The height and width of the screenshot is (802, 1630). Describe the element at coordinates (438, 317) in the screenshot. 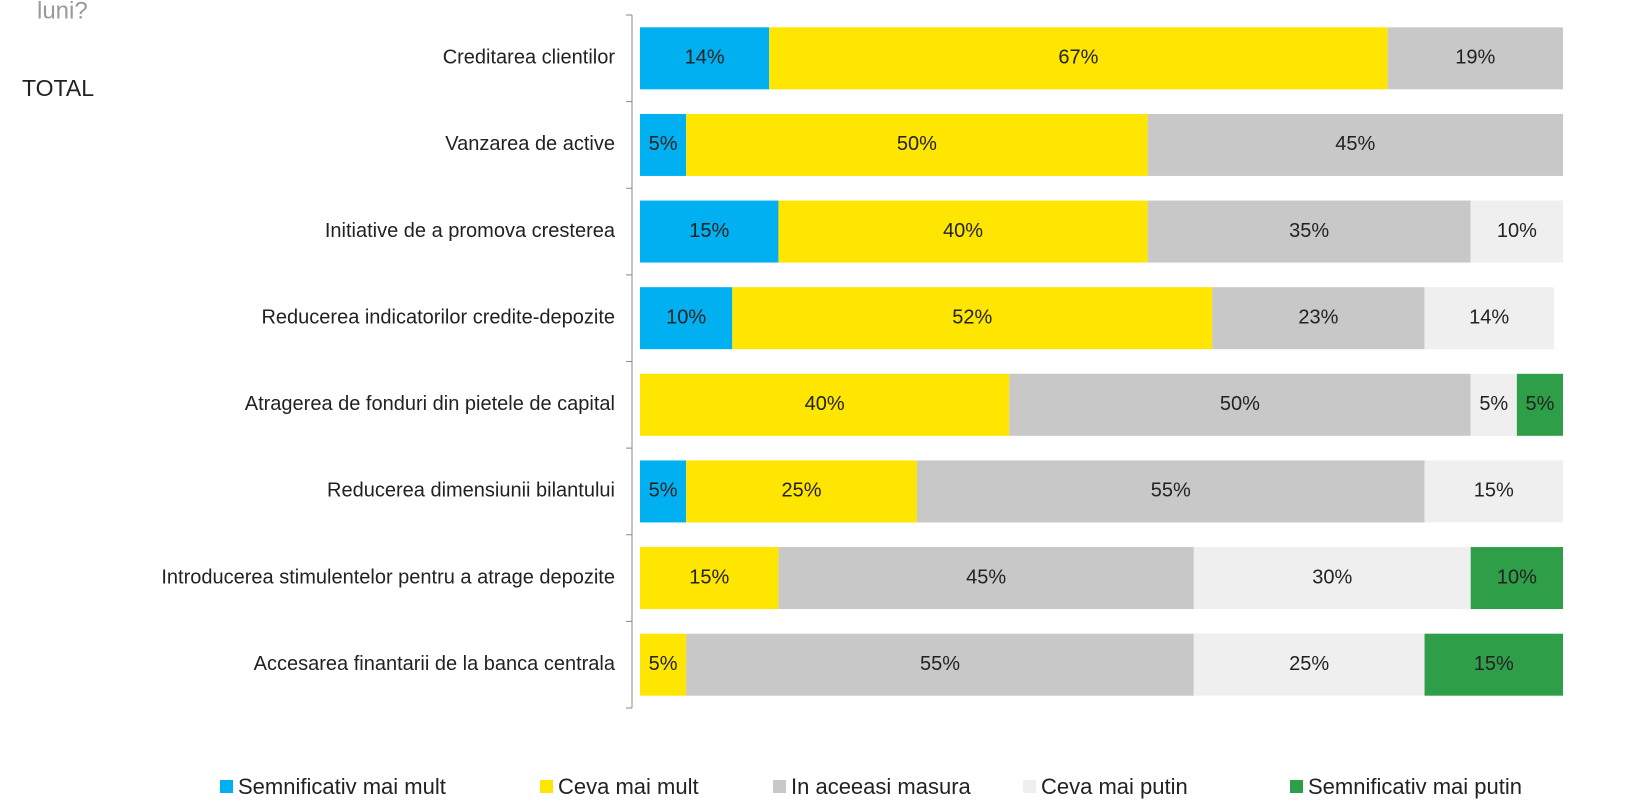

I see `y-tick-label: Reducerea indicatorilor credite-depozite` at that location.